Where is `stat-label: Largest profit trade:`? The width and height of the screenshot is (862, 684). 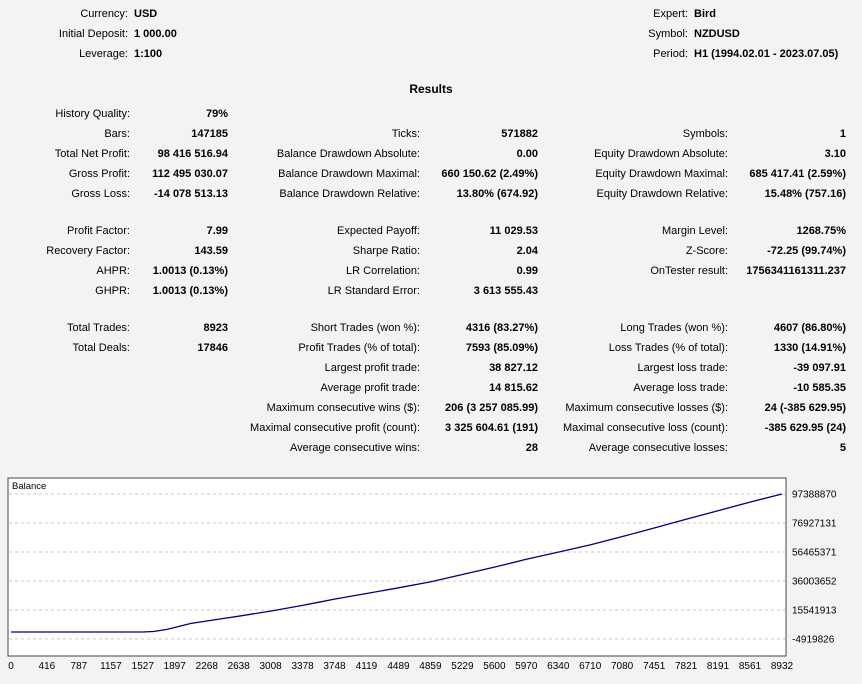 stat-label: Largest profit trade: is located at coordinates (372, 368).